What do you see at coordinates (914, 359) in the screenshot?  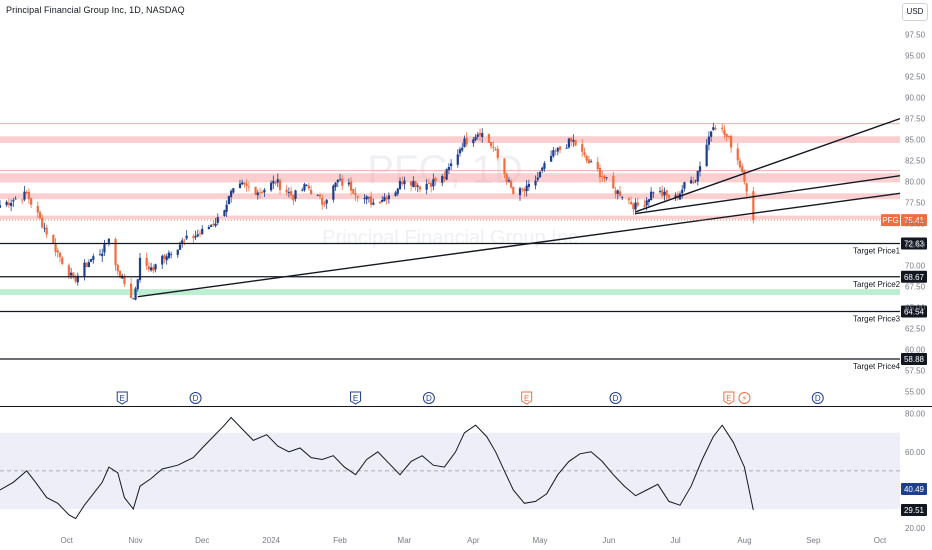 I see `target-price-value: 58.88` at bounding box center [914, 359].